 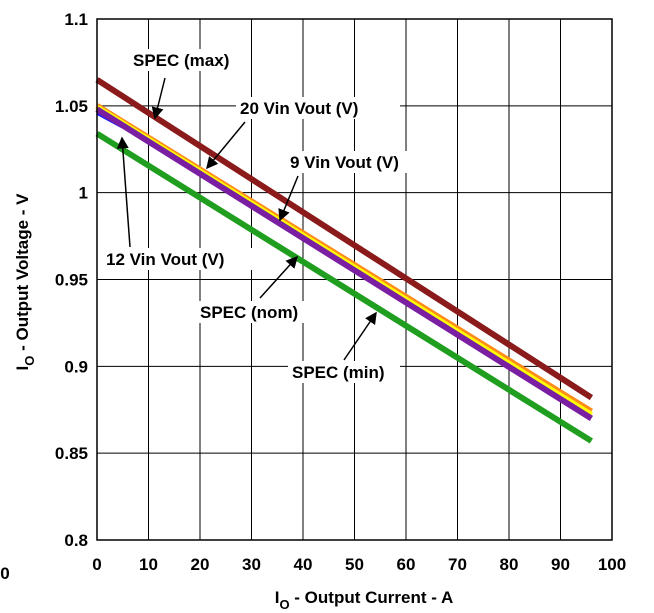 What do you see at coordinates (251, 564) in the screenshot?
I see `x-tick-label: 30` at bounding box center [251, 564].